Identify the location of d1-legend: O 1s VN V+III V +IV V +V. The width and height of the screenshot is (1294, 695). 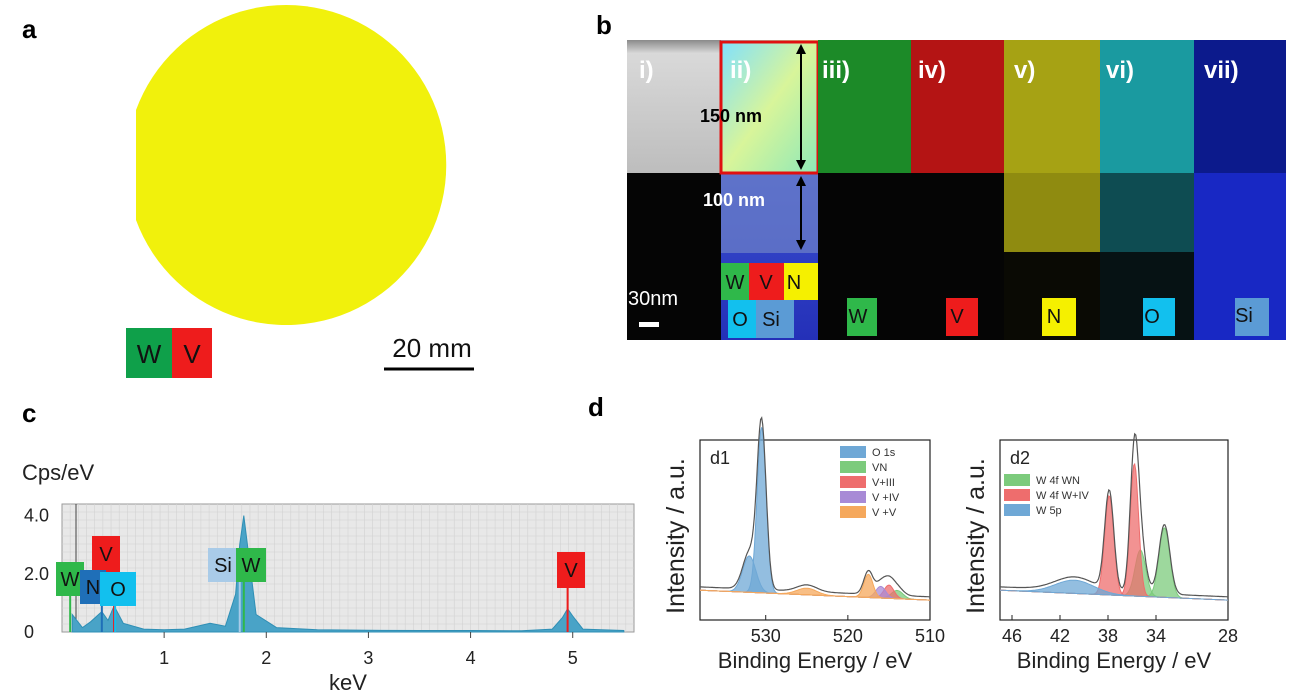
(870, 482).